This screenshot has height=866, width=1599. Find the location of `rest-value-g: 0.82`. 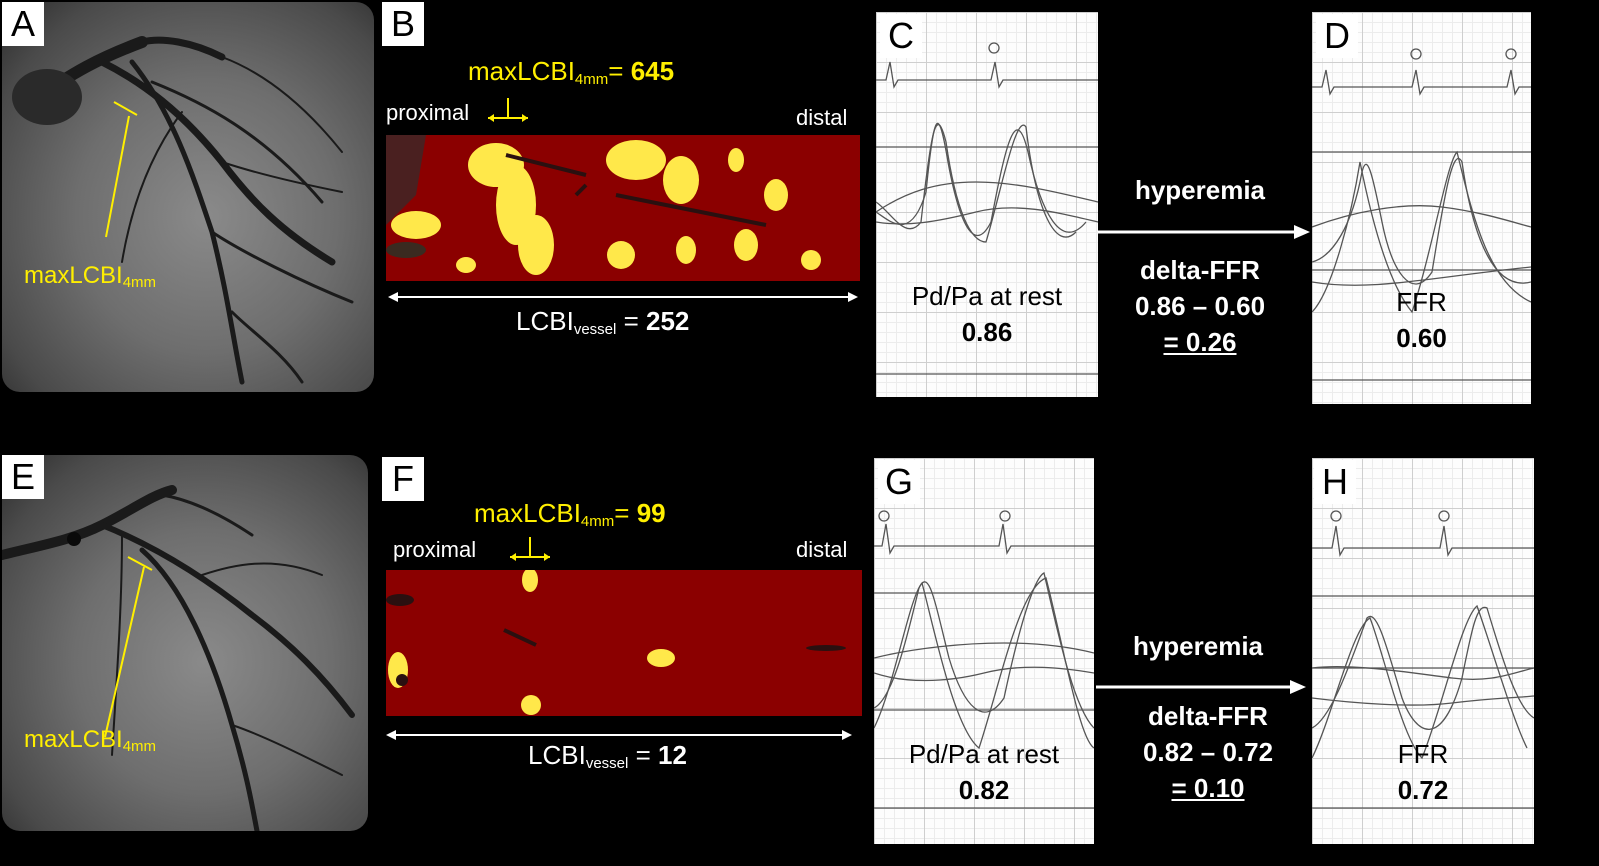

rest-value-g: 0.82 is located at coordinates (984, 790).